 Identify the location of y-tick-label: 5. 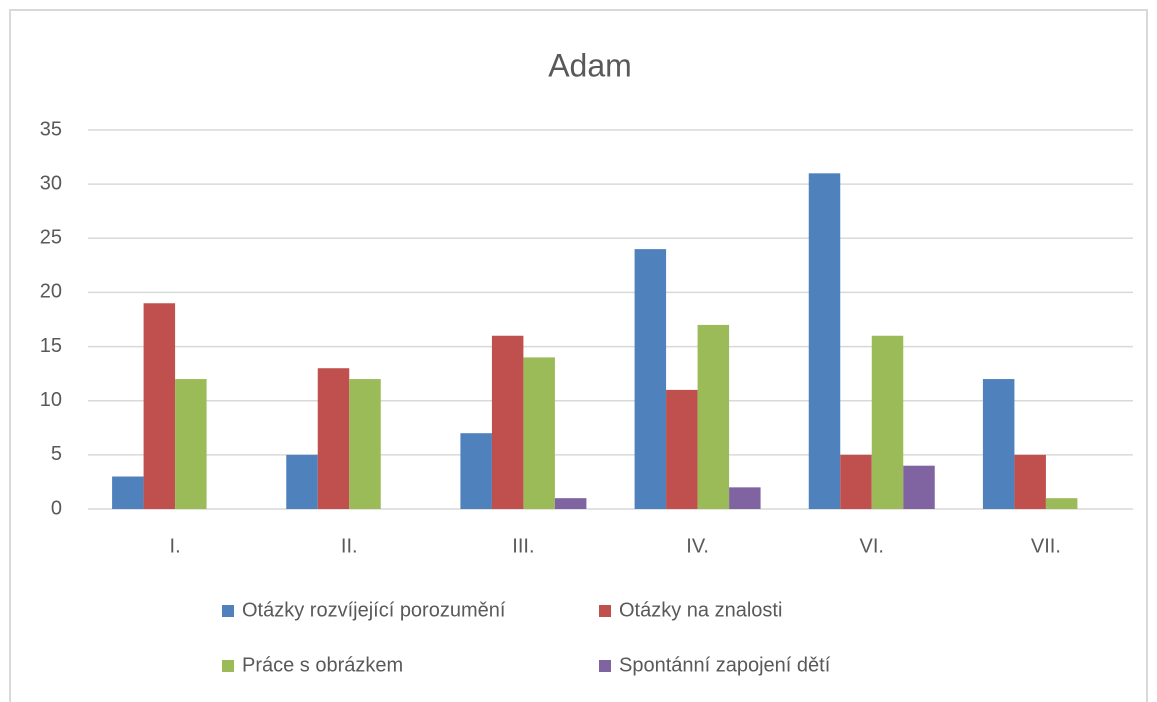
(56, 454).